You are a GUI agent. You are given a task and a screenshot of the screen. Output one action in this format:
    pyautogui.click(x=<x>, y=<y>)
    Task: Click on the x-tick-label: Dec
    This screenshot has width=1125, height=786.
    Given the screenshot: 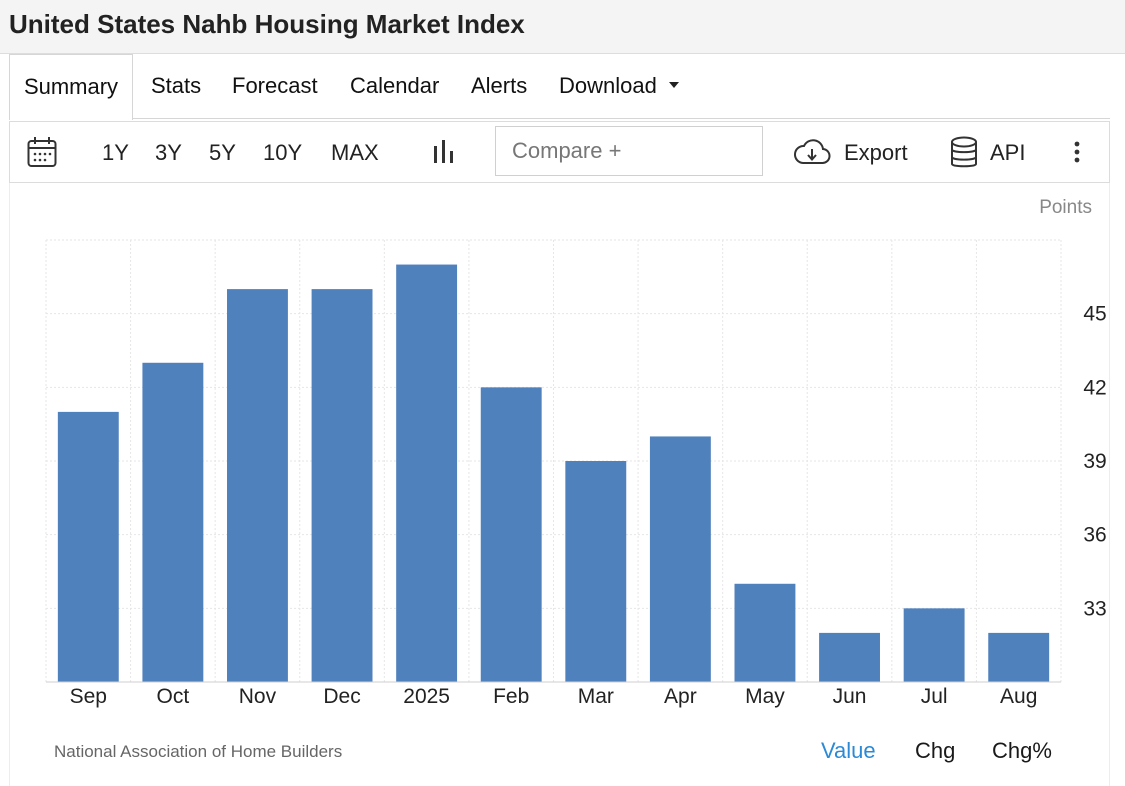 What is the action you would take?
    pyautogui.click(x=341, y=696)
    